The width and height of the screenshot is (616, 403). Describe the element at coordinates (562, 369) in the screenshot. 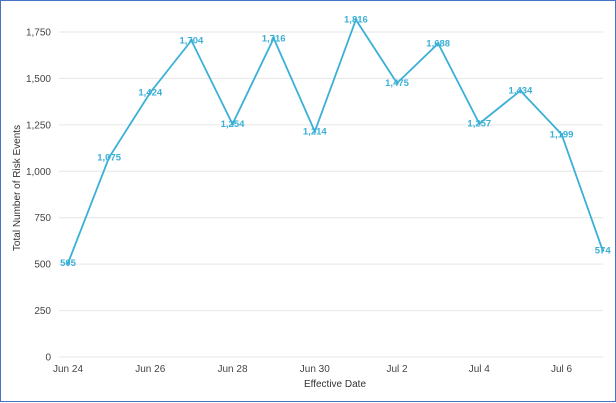

I see `x-tick-label: Jul 6` at that location.